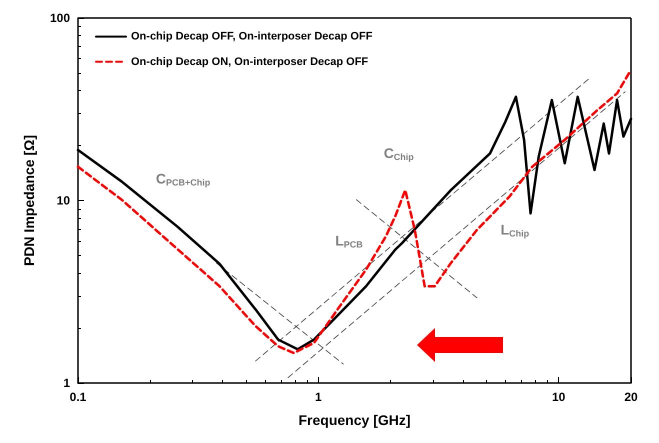  I want to click on x-tick-label: 20, so click(631, 397).